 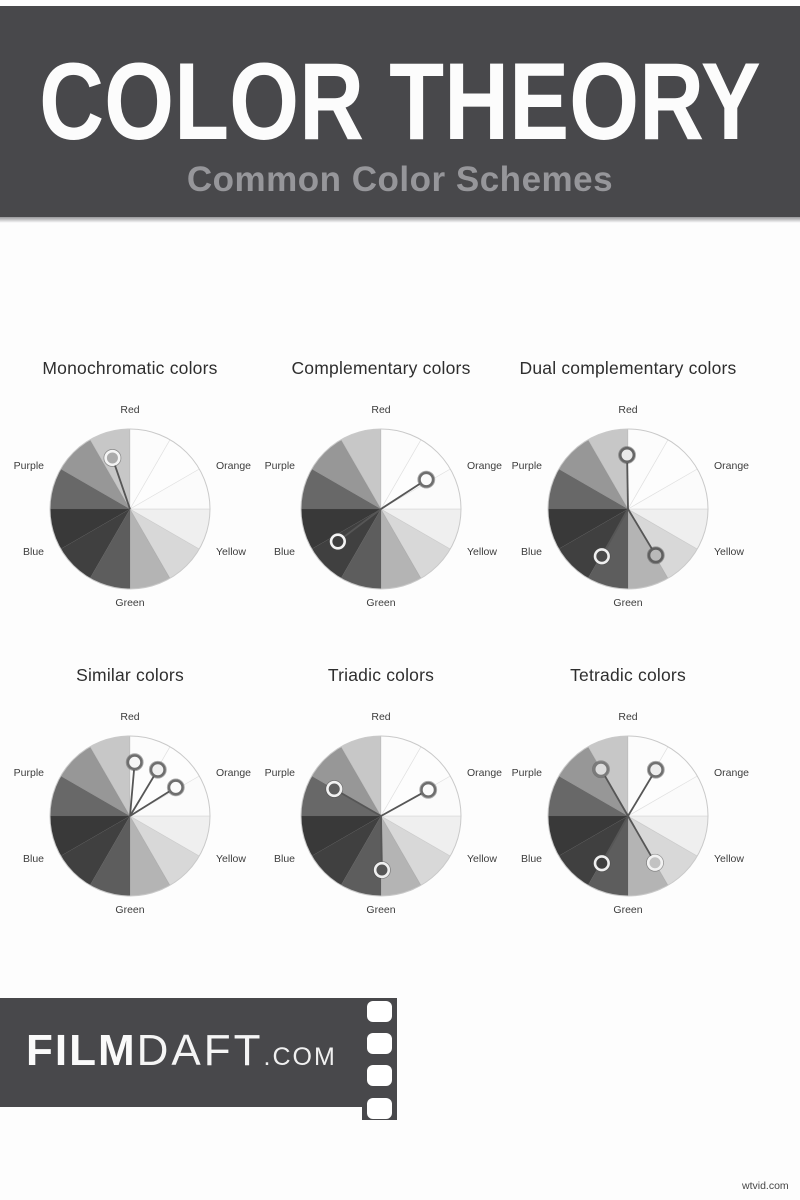 What do you see at coordinates (130, 675) in the screenshot?
I see `scheme-title: Similar colors` at bounding box center [130, 675].